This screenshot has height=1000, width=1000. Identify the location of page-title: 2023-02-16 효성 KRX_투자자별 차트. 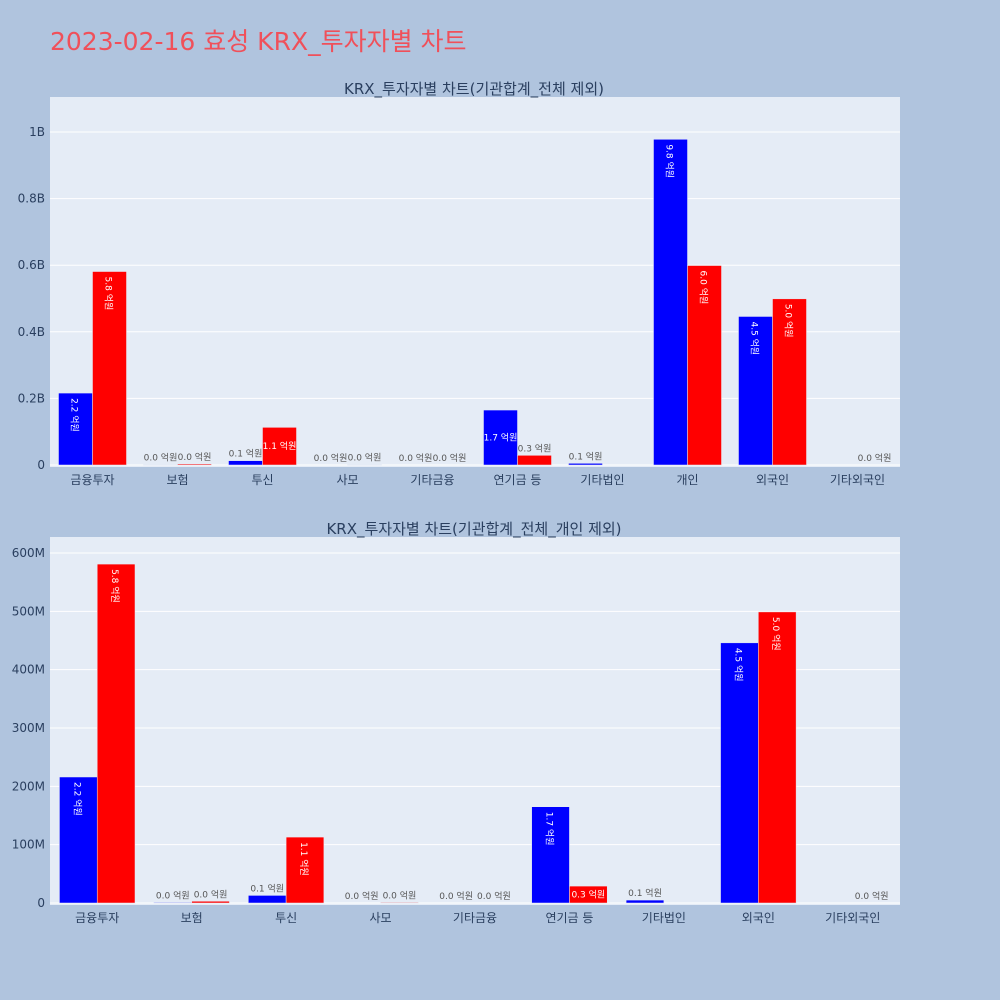
(258, 41).